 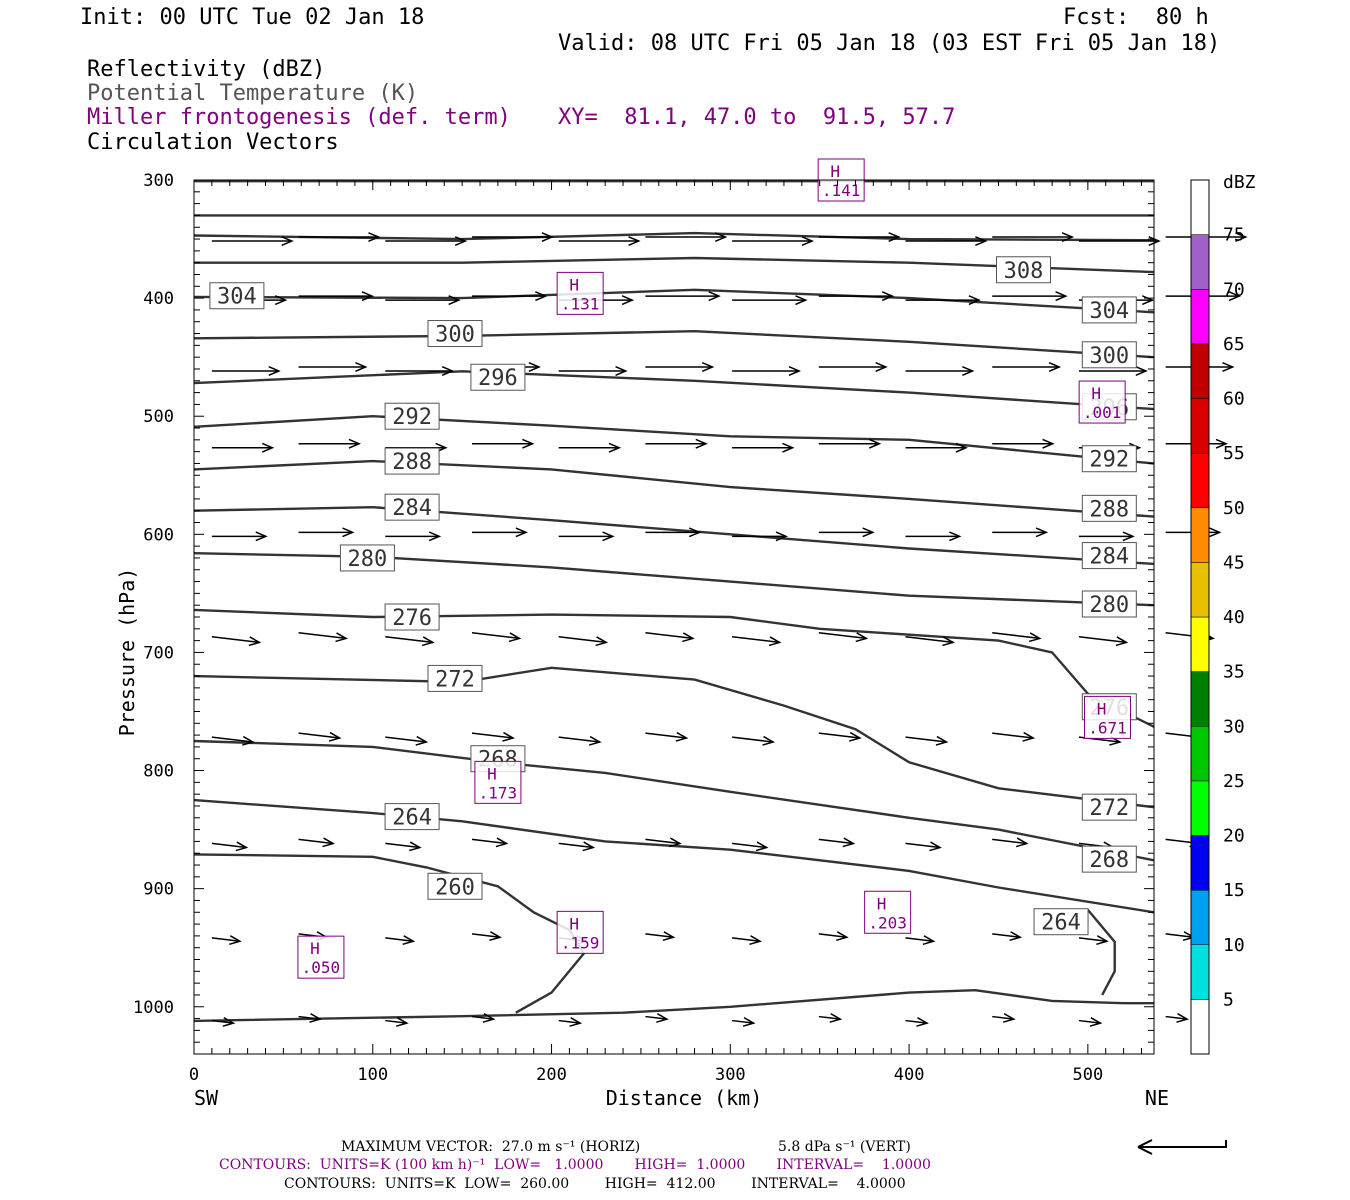 What do you see at coordinates (158, 535) in the screenshot?
I see `y-tick-label: 600` at bounding box center [158, 535].